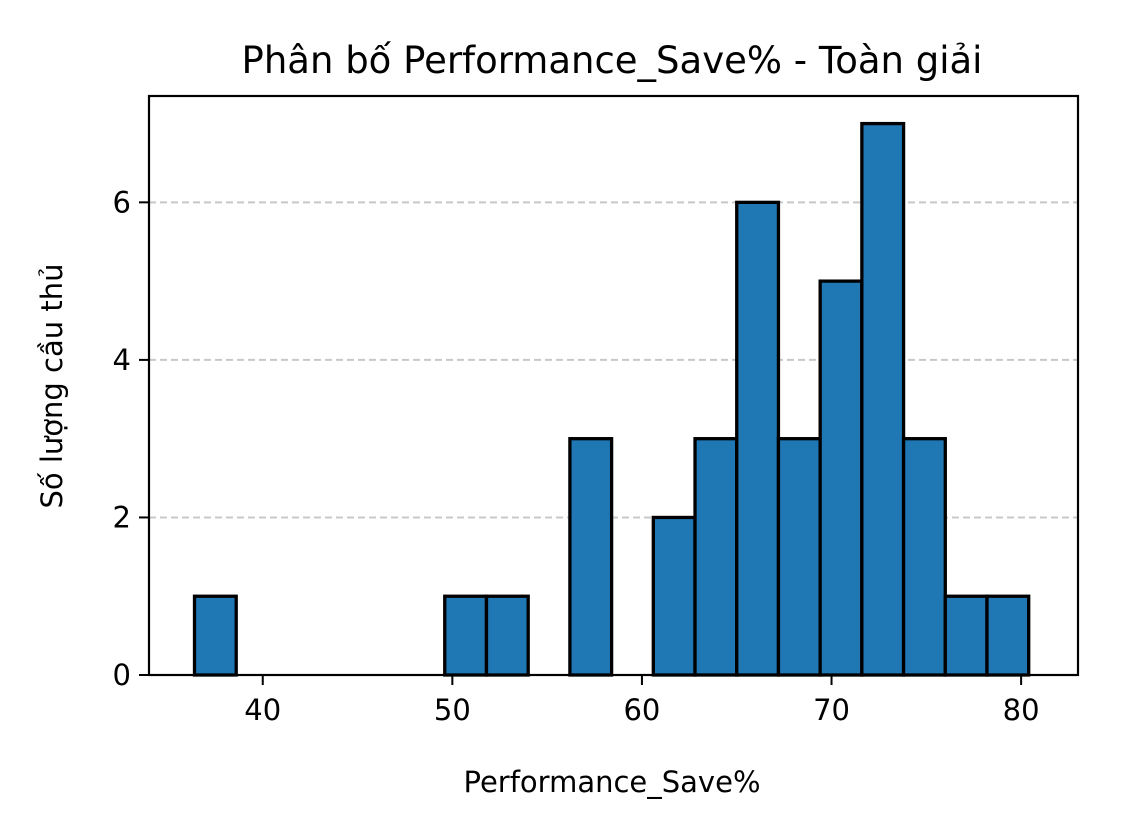 The height and width of the screenshot is (835, 1143). Describe the element at coordinates (1021, 710) in the screenshot. I see `x-tick-label: 80` at that location.